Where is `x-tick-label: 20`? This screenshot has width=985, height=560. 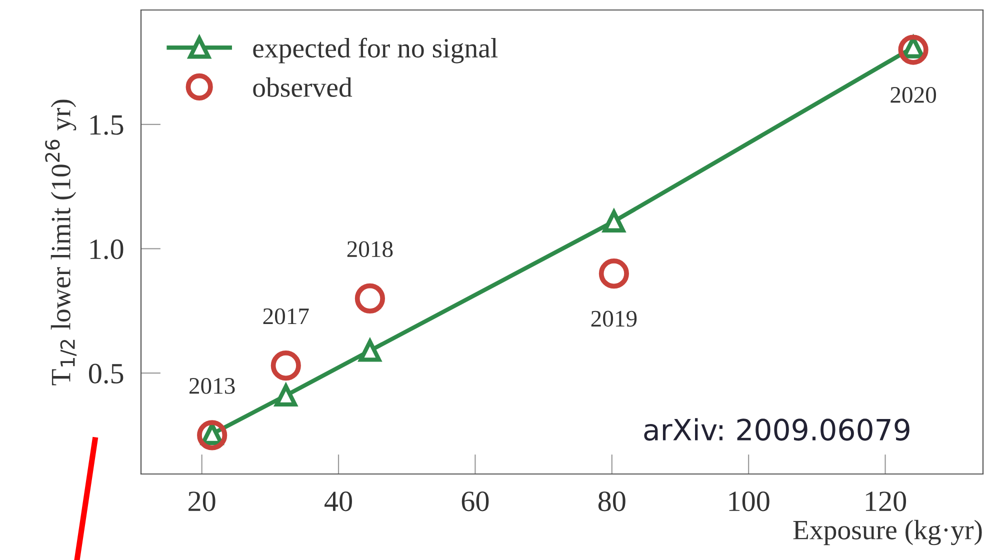 x-tick-label: 20 is located at coordinates (202, 502).